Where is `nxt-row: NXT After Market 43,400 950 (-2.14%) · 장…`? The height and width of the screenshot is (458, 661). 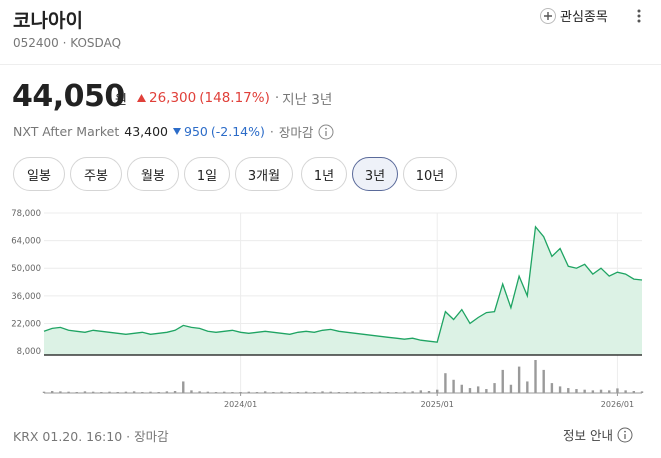
nxt-row: NXT After Market 43,400 950 (-2.14%) · 장… is located at coordinates (173, 131).